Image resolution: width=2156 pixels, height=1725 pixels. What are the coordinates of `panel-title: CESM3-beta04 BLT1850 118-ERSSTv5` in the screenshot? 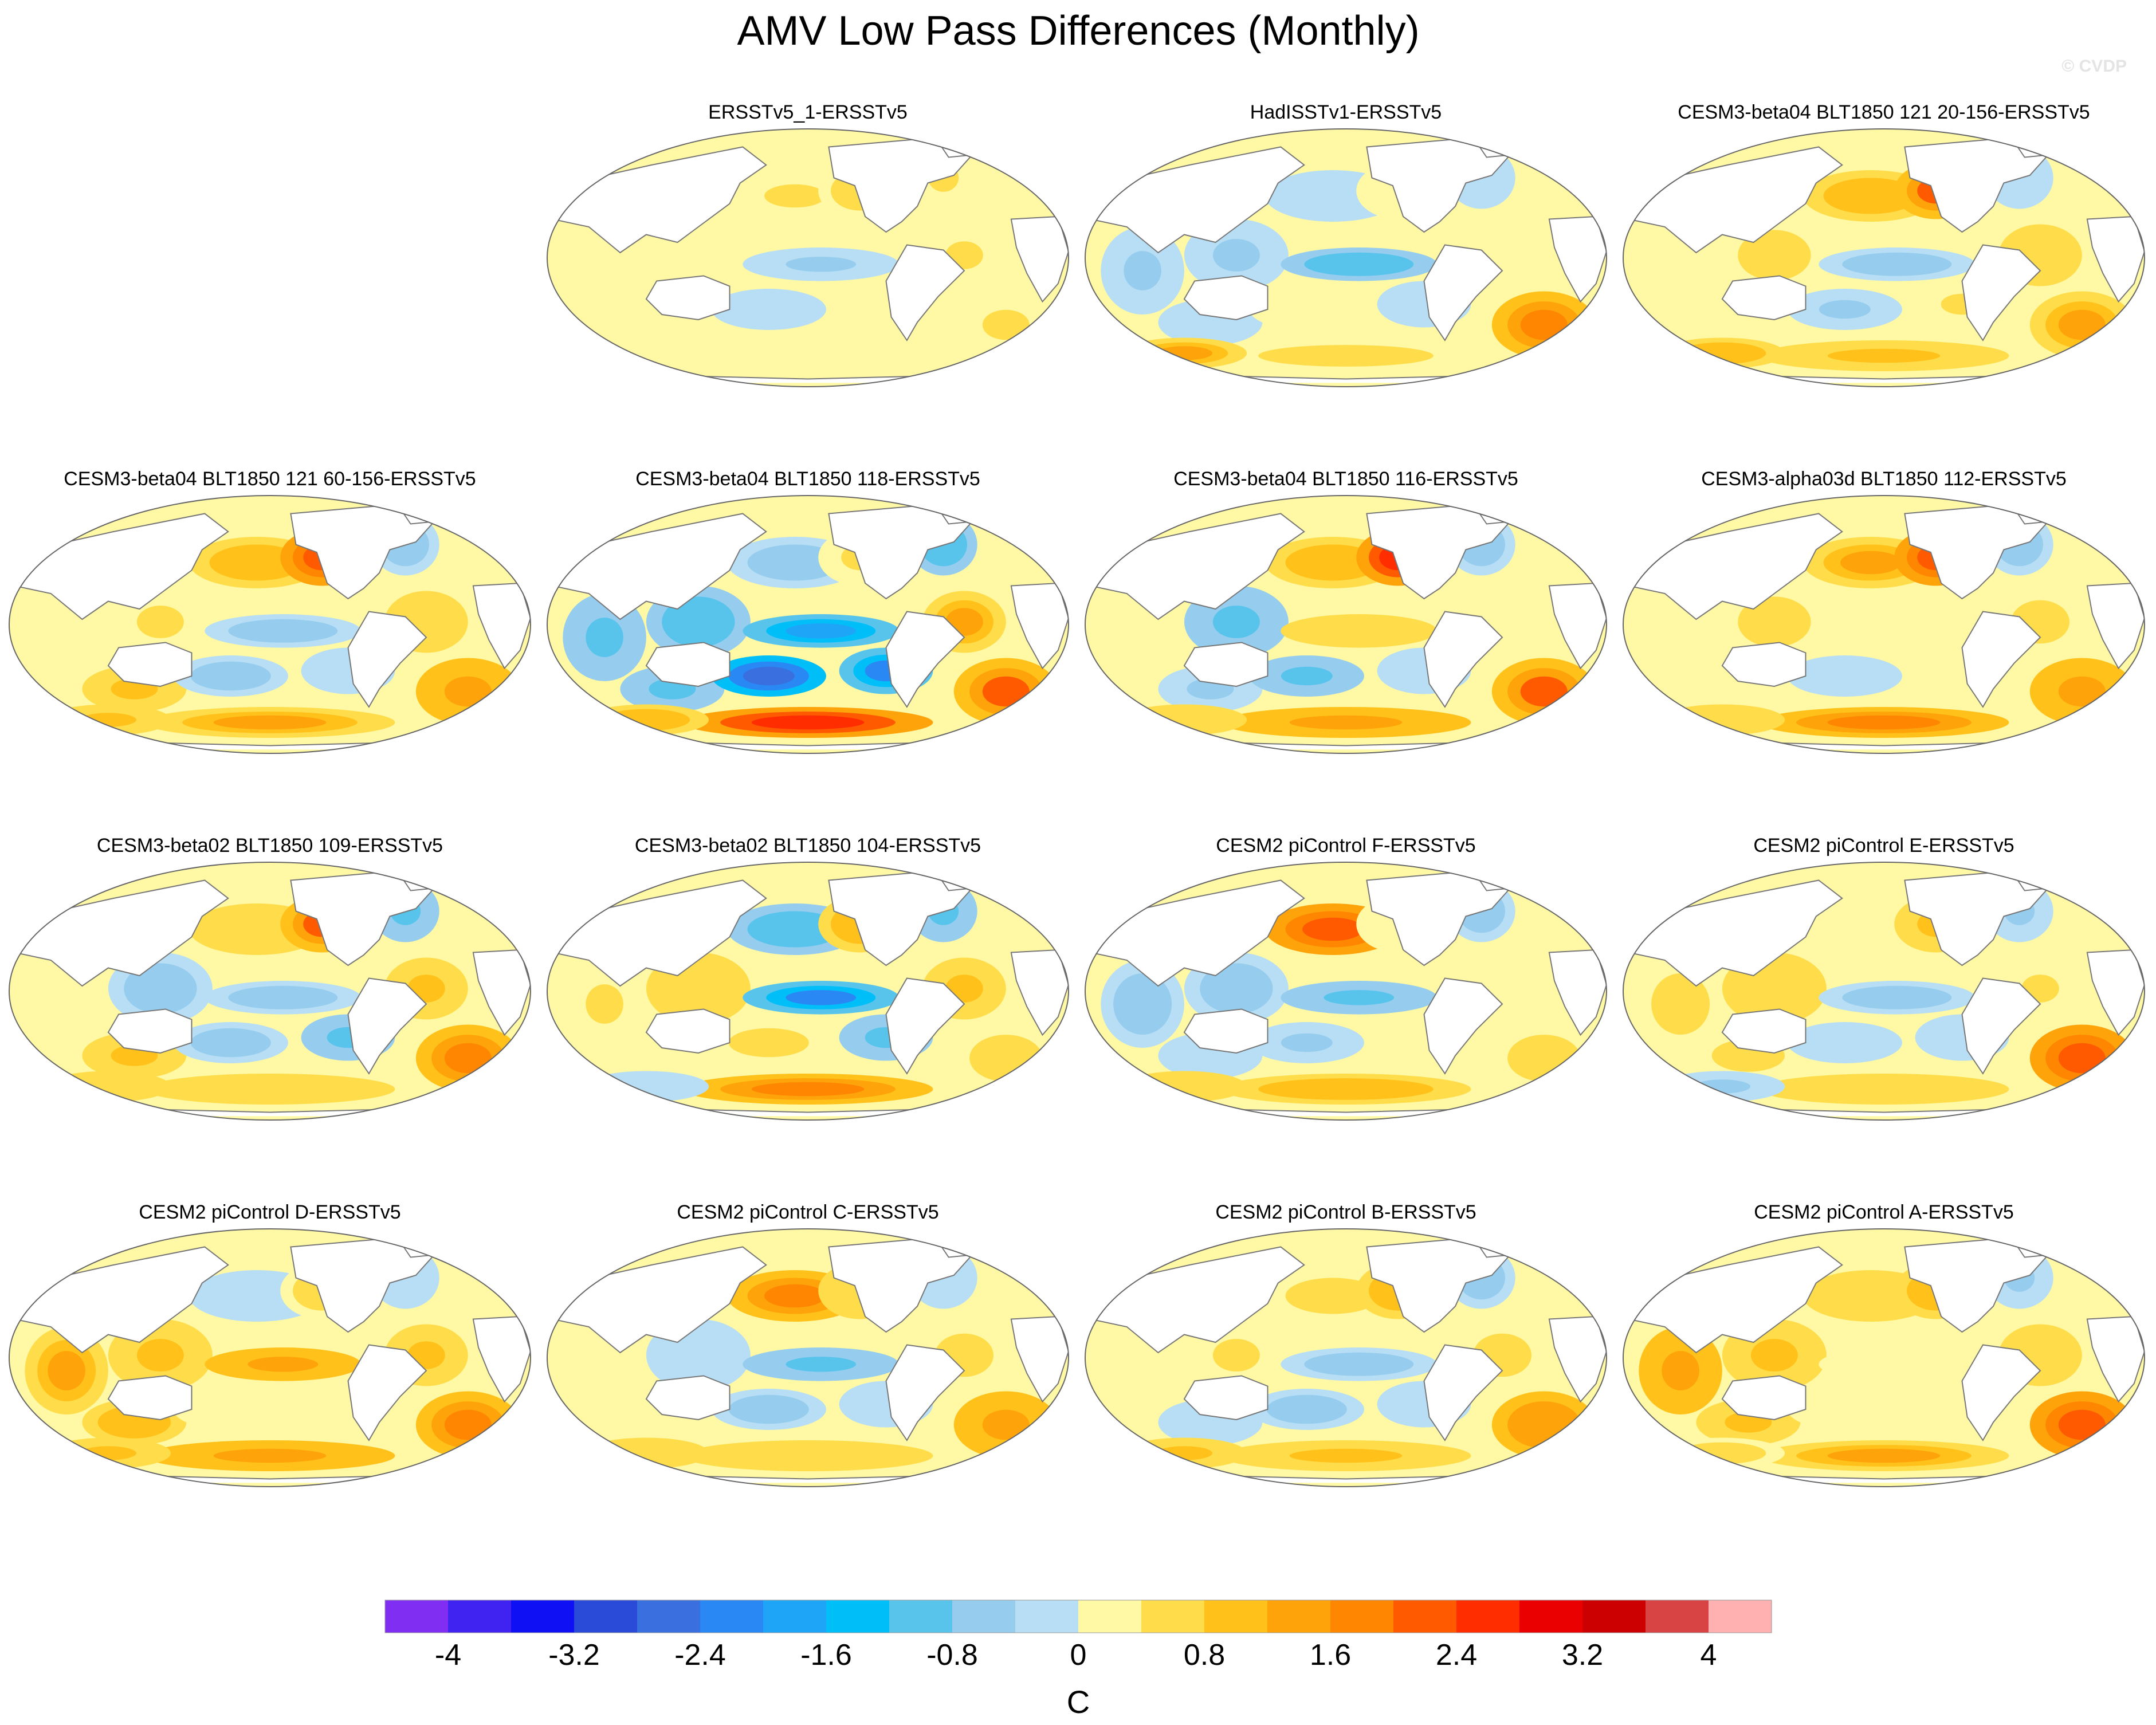 It's located at (807, 479).